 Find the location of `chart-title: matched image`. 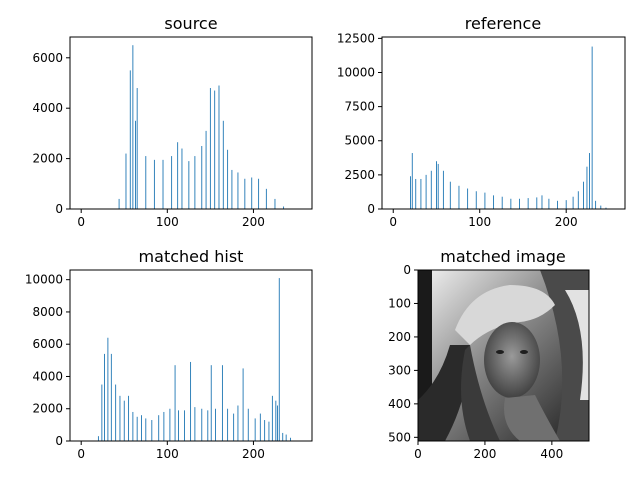

chart-title: matched image is located at coordinates (503, 256).